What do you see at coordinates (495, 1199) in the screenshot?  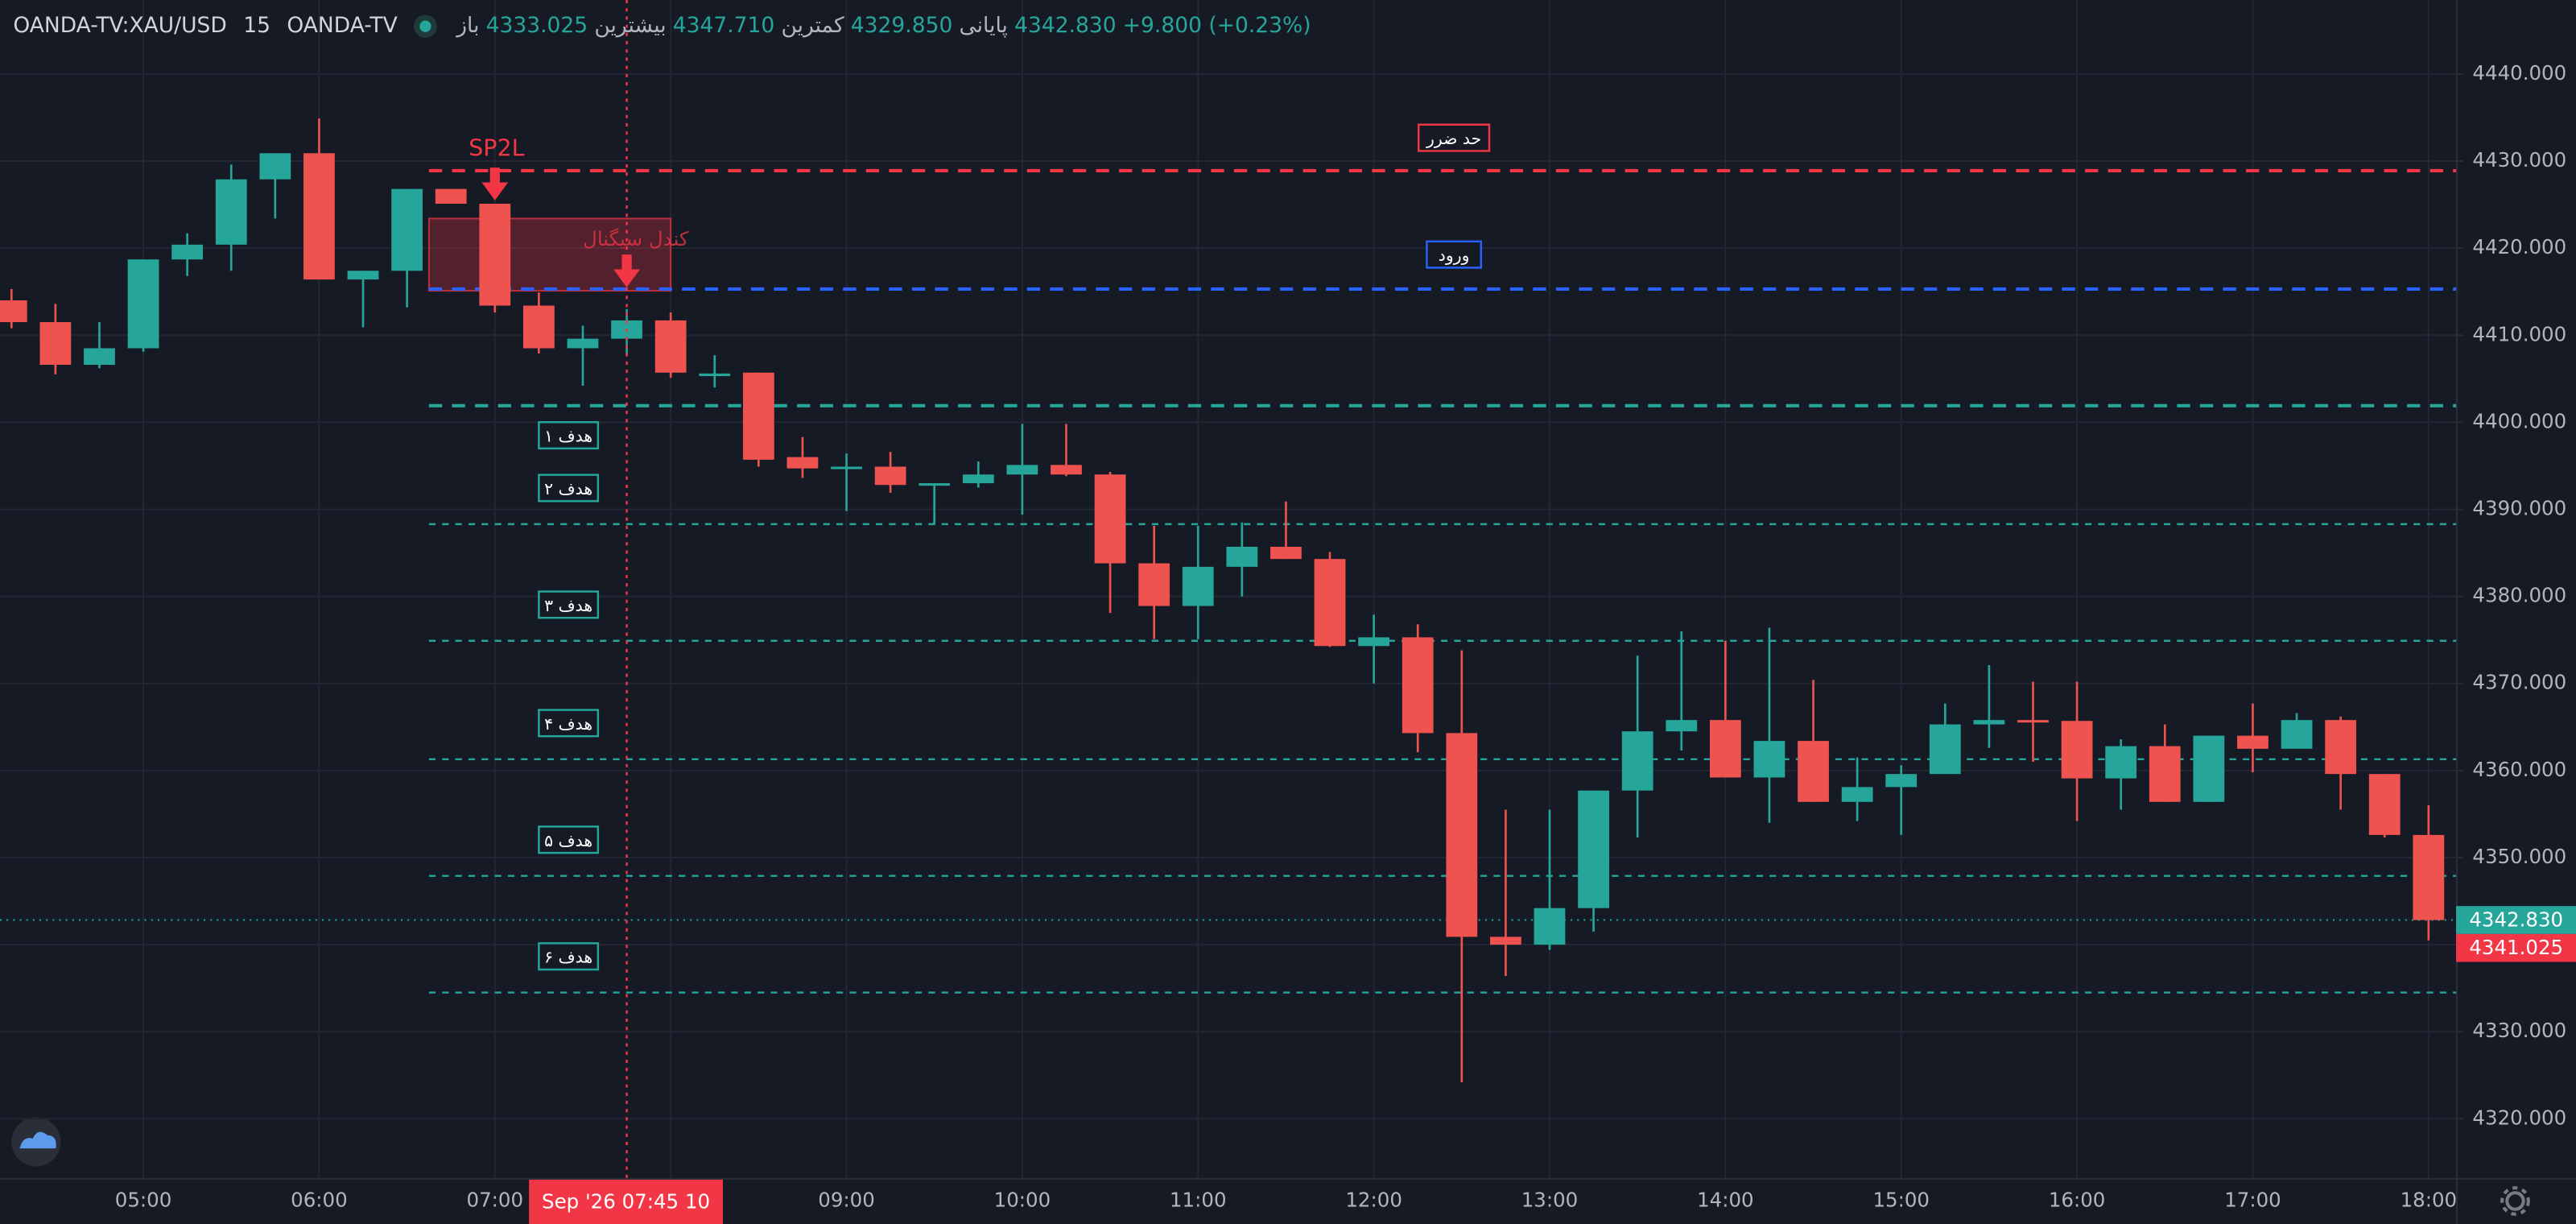 I see `x-tick-label: 07:00` at bounding box center [495, 1199].